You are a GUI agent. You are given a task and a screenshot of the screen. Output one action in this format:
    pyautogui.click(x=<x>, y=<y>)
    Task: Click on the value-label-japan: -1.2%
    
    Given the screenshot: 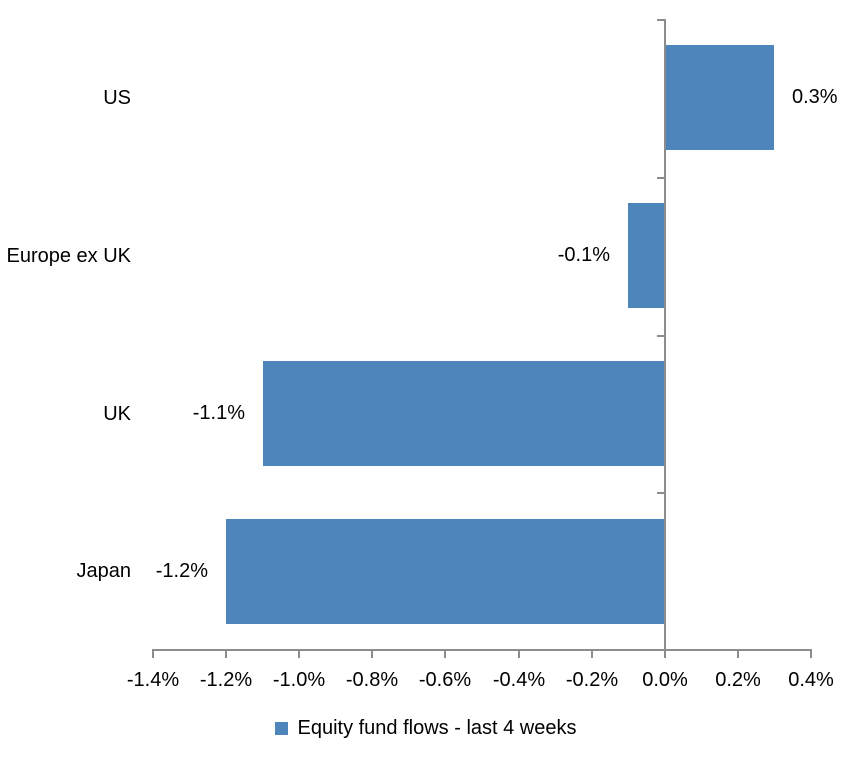 What is the action you would take?
    pyautogui.click(x=181, y=571)
    